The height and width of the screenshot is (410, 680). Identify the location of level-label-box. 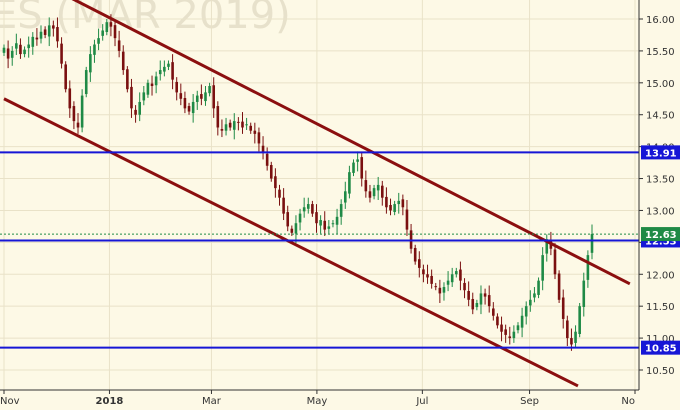
(660, 347).